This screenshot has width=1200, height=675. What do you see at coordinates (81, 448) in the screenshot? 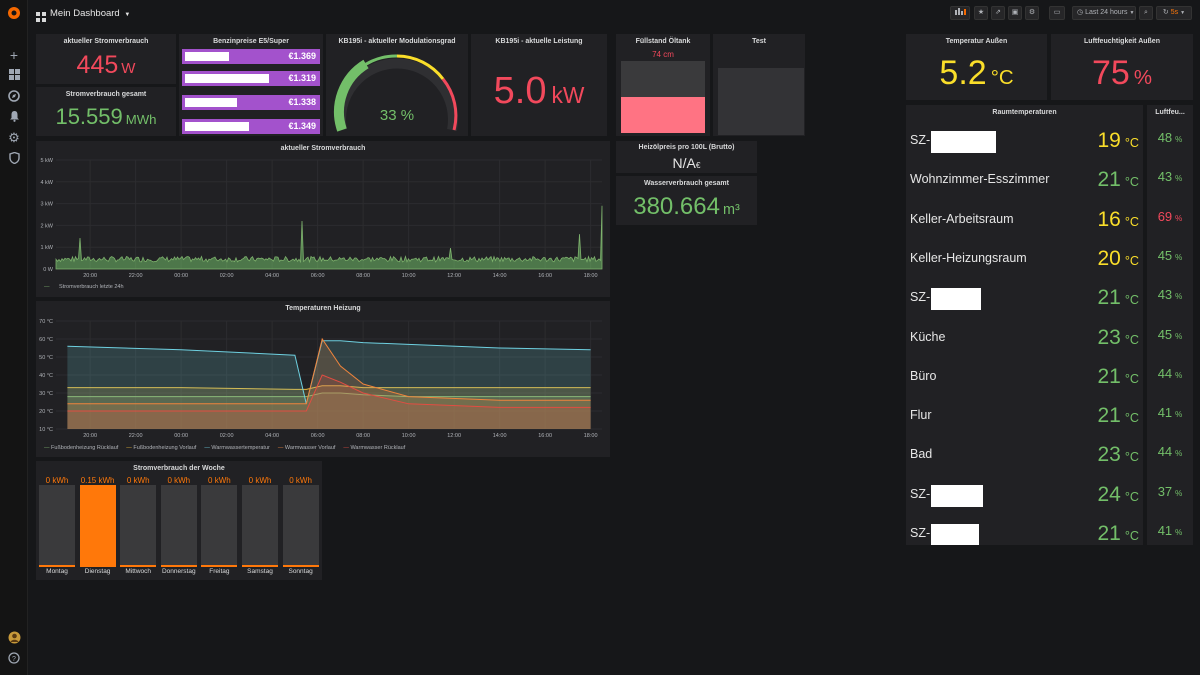
I see `legend-item: — Fußbodenheizung Rücklauf` at bounding box center [81, 448].